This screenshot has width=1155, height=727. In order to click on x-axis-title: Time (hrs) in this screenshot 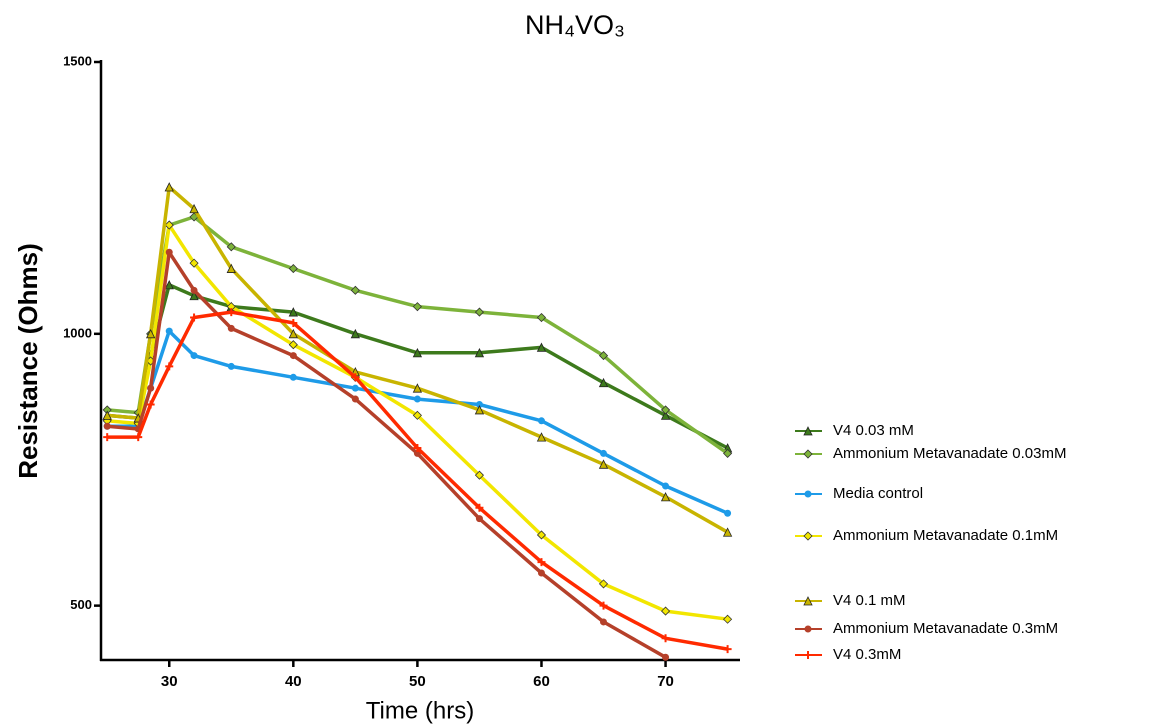, I will do `click(420, 710)`.